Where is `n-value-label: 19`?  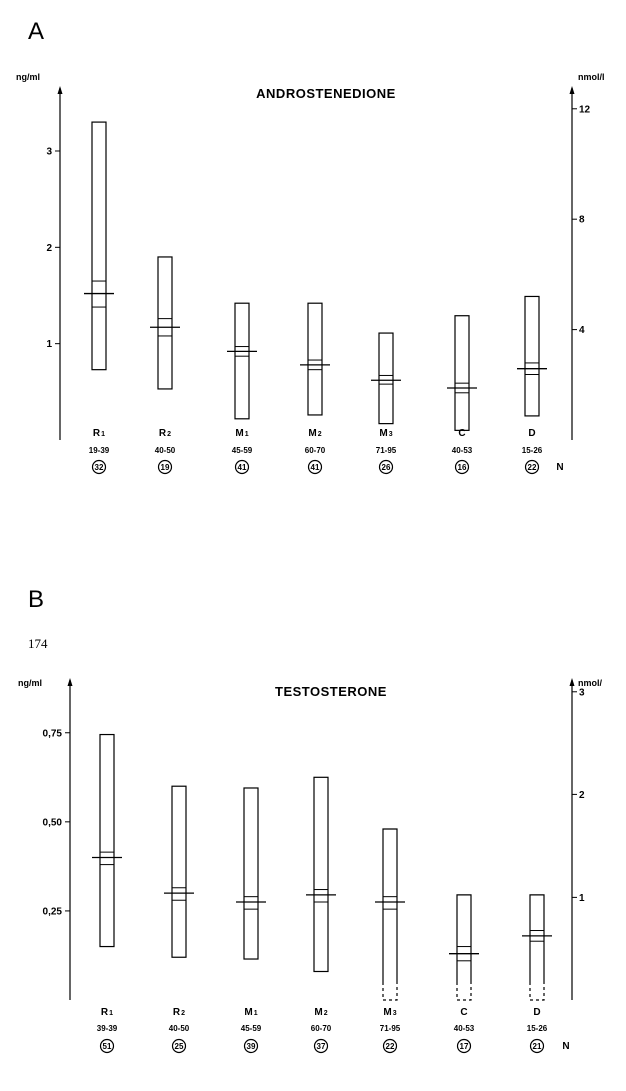 n-value-label: 19 is located at coordinates (165, 467).